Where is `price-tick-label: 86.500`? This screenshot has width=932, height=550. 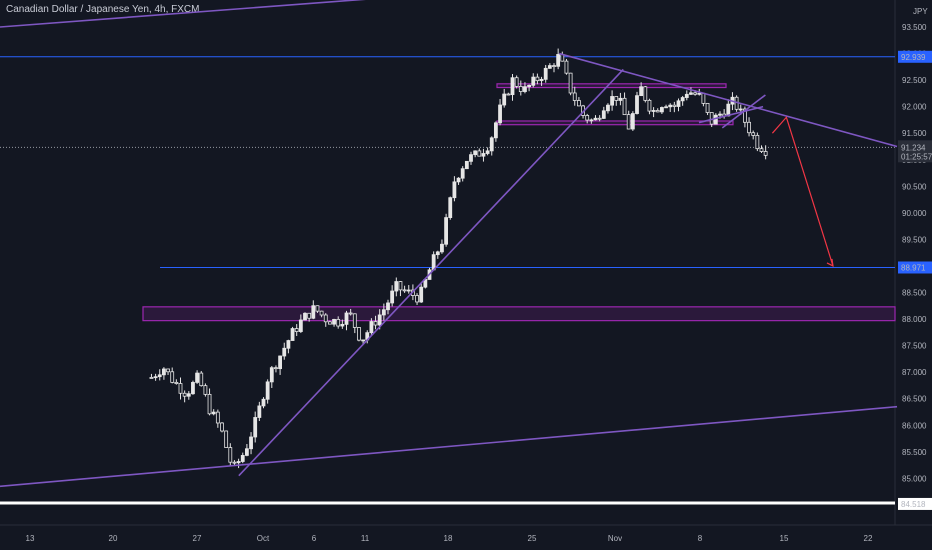
price-tick-label: 86.500 is located at coordinates (914, 399).